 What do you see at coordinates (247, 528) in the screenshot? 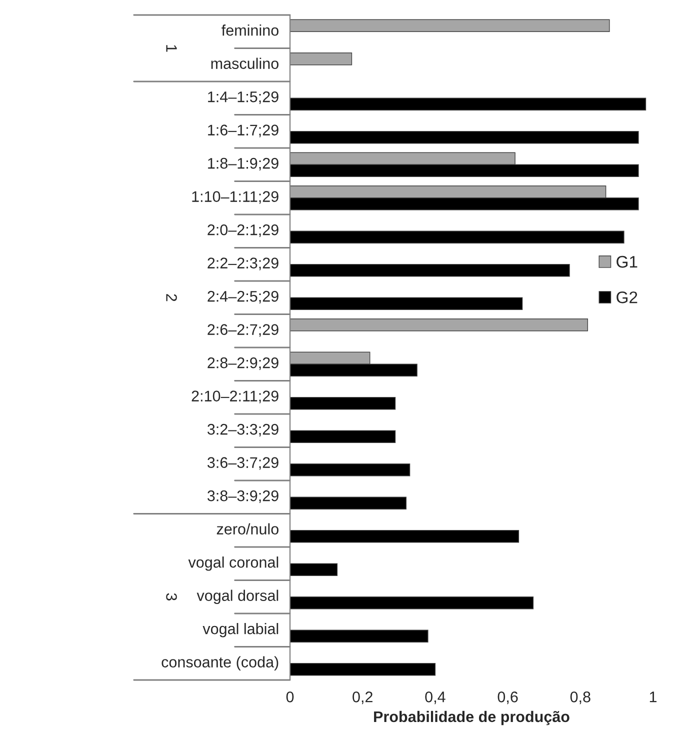
I see `y-tick-label: zero/nulo` at bounding box center [247, 528].